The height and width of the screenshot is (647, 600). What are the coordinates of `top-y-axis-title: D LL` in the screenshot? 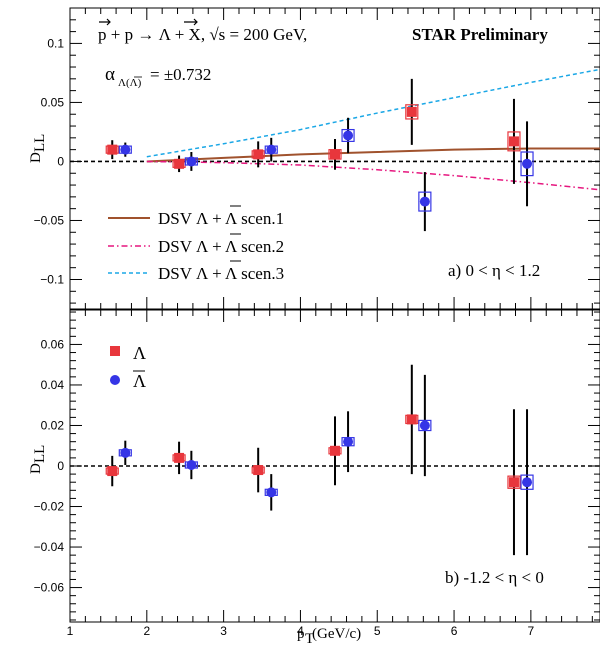 It's located at (38, 148).